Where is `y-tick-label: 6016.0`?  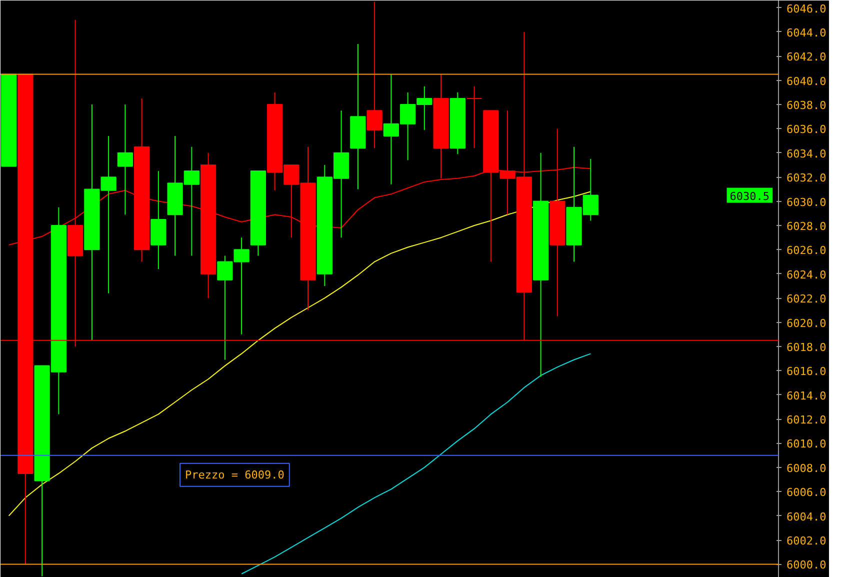
y-tick-label: 6016.0 is located at coordinates (806, 371).